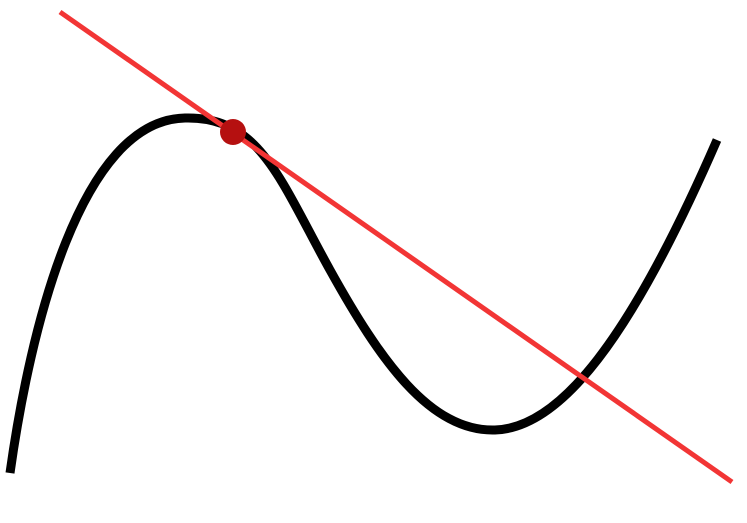 This screenshot has height=523, width=747. I want to click on tangent-point, so click(233, 132).